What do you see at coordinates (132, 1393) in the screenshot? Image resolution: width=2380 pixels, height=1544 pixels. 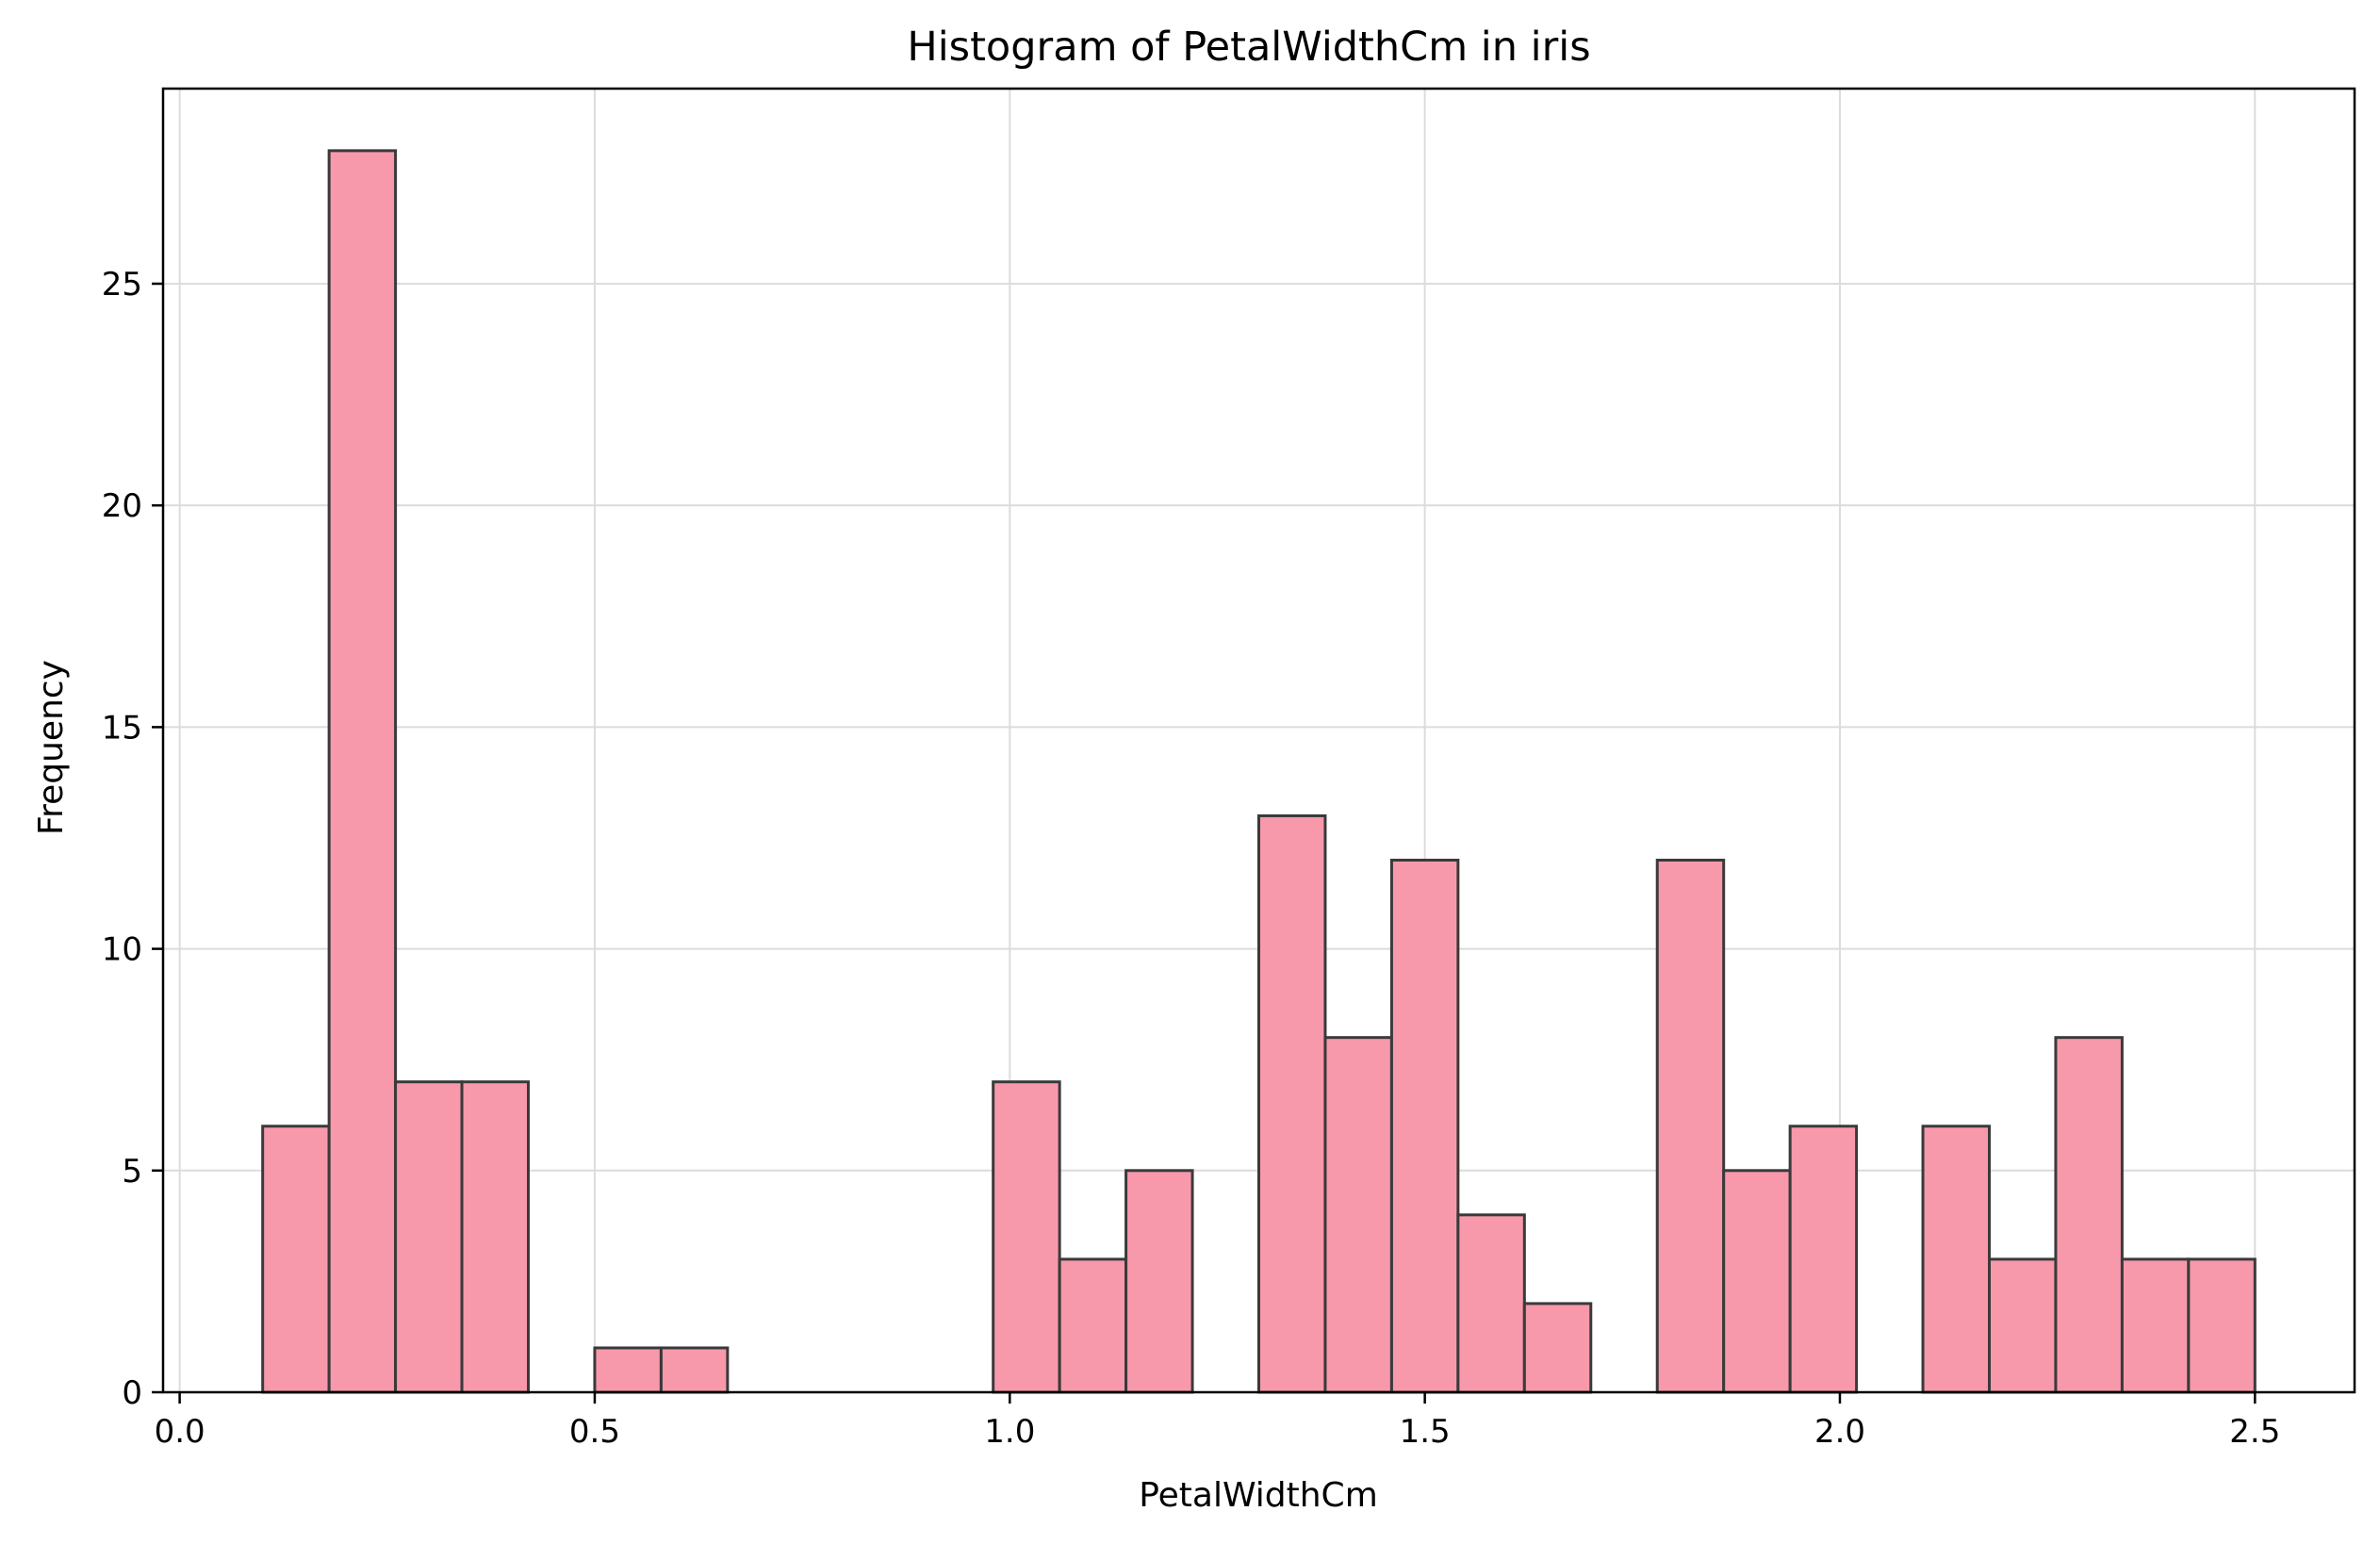 I see `y-tick-label: 0` at bounding box center [132, 1393].